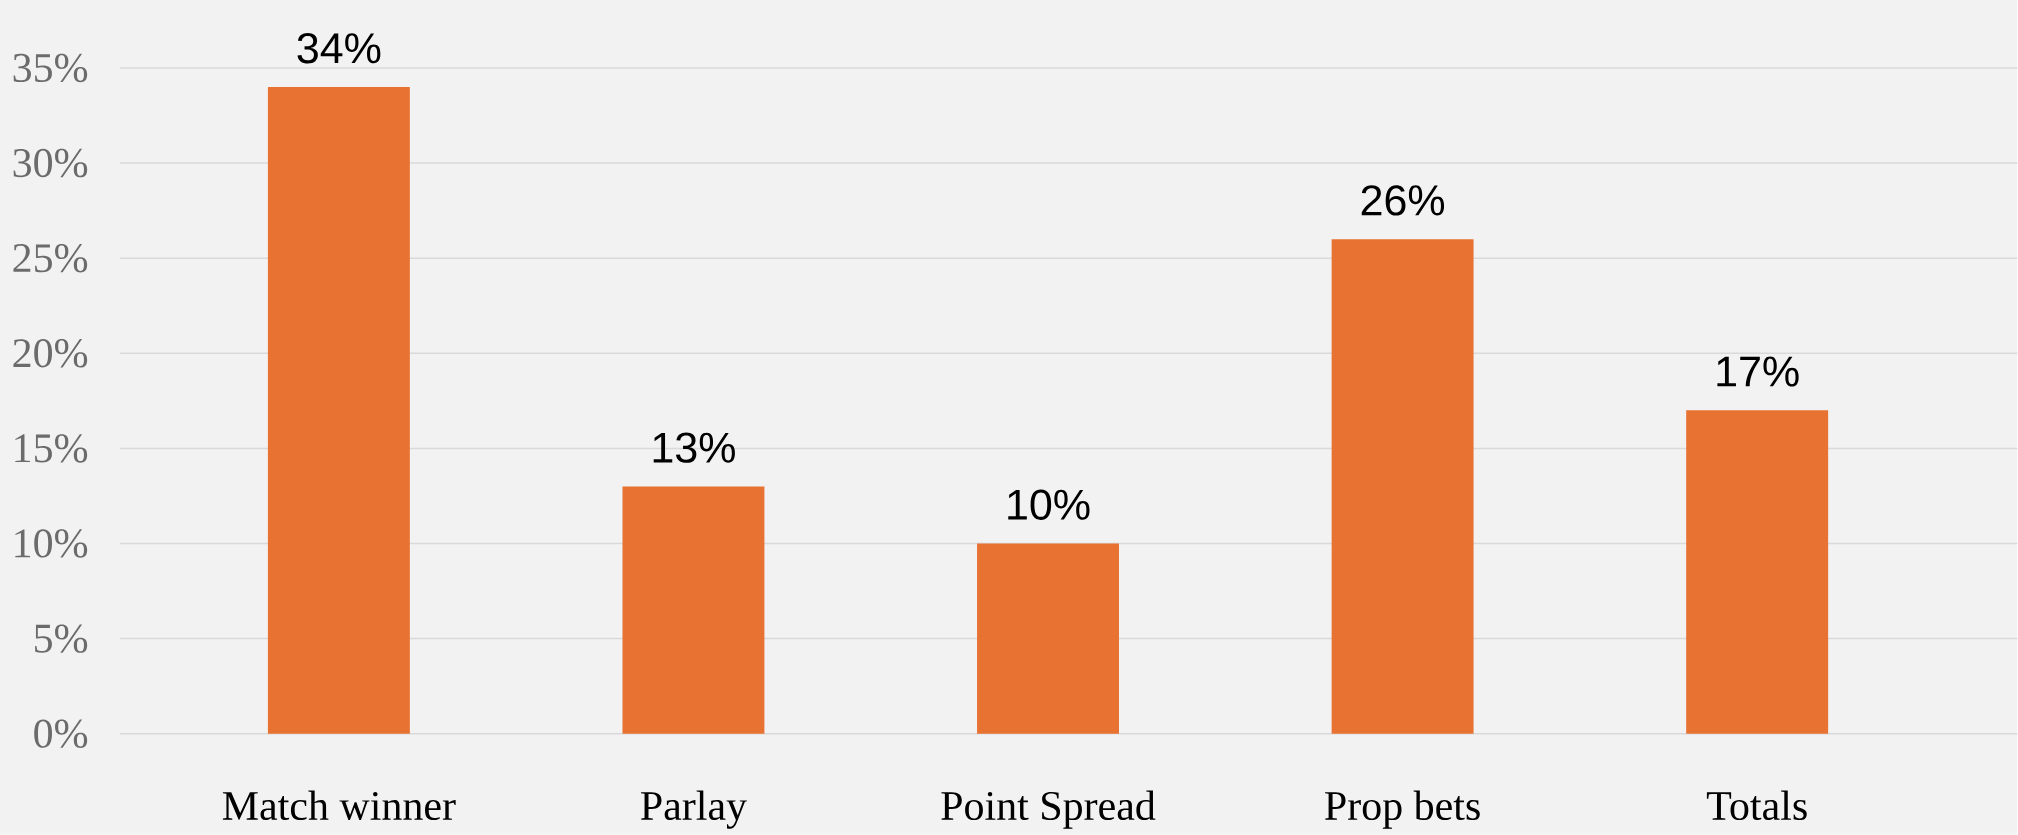 The height and width of the screenshot is (835, 2018). What do you see at coordinates (50, 68) in the screenshot?
I see `y-tick-label: 35%` at bounding box center [50, 68].